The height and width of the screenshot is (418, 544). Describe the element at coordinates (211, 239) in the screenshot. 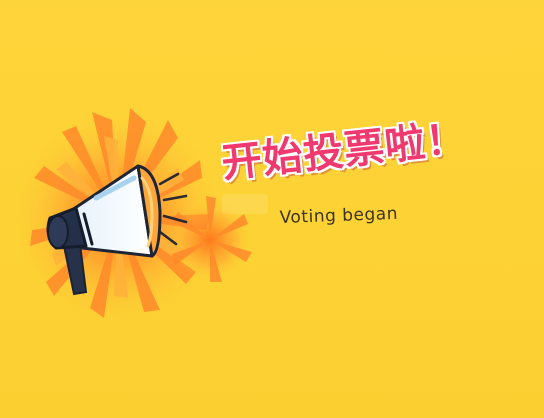

I see `burst-glow-small` at that location.